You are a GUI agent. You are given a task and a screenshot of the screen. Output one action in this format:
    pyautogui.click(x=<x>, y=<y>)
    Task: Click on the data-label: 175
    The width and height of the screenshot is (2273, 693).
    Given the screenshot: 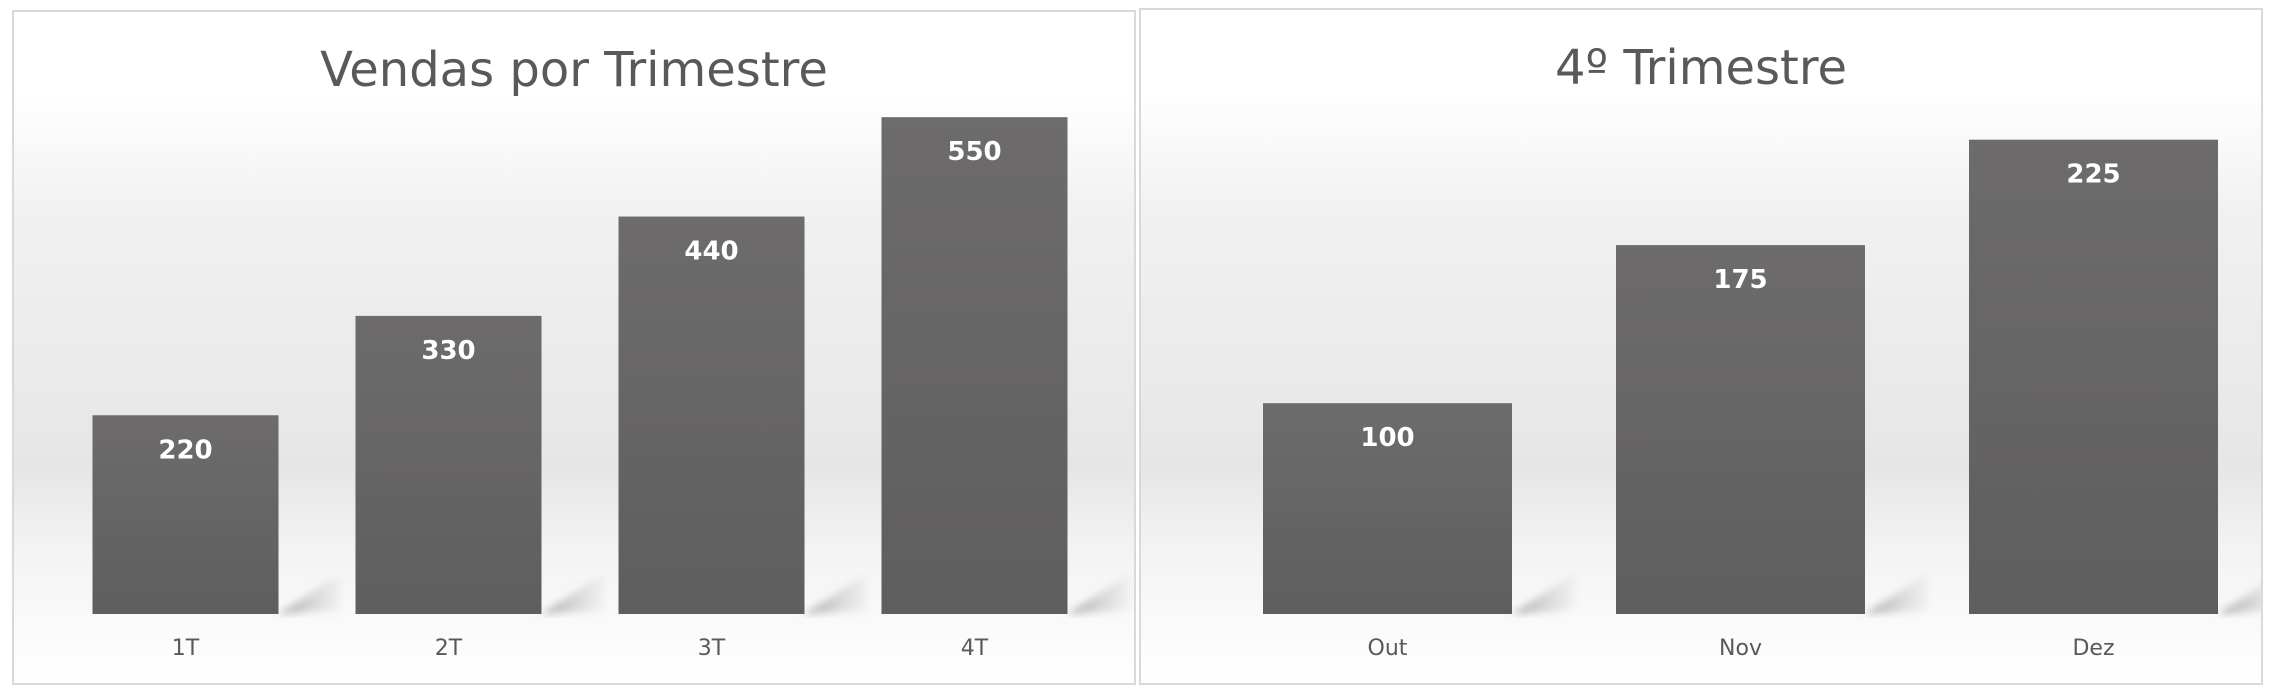 What is the action you would take?
    pyautogui.click(x=1740, y=280)
    